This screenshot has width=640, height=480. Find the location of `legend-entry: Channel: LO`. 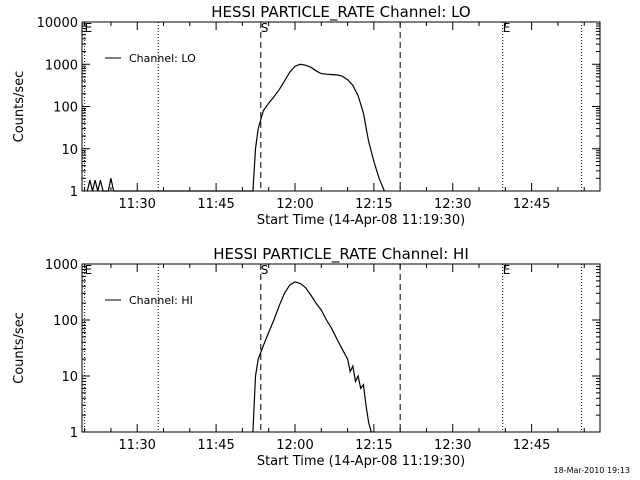

legend-entry: Channel: LO is located at coordinates (162, 58).